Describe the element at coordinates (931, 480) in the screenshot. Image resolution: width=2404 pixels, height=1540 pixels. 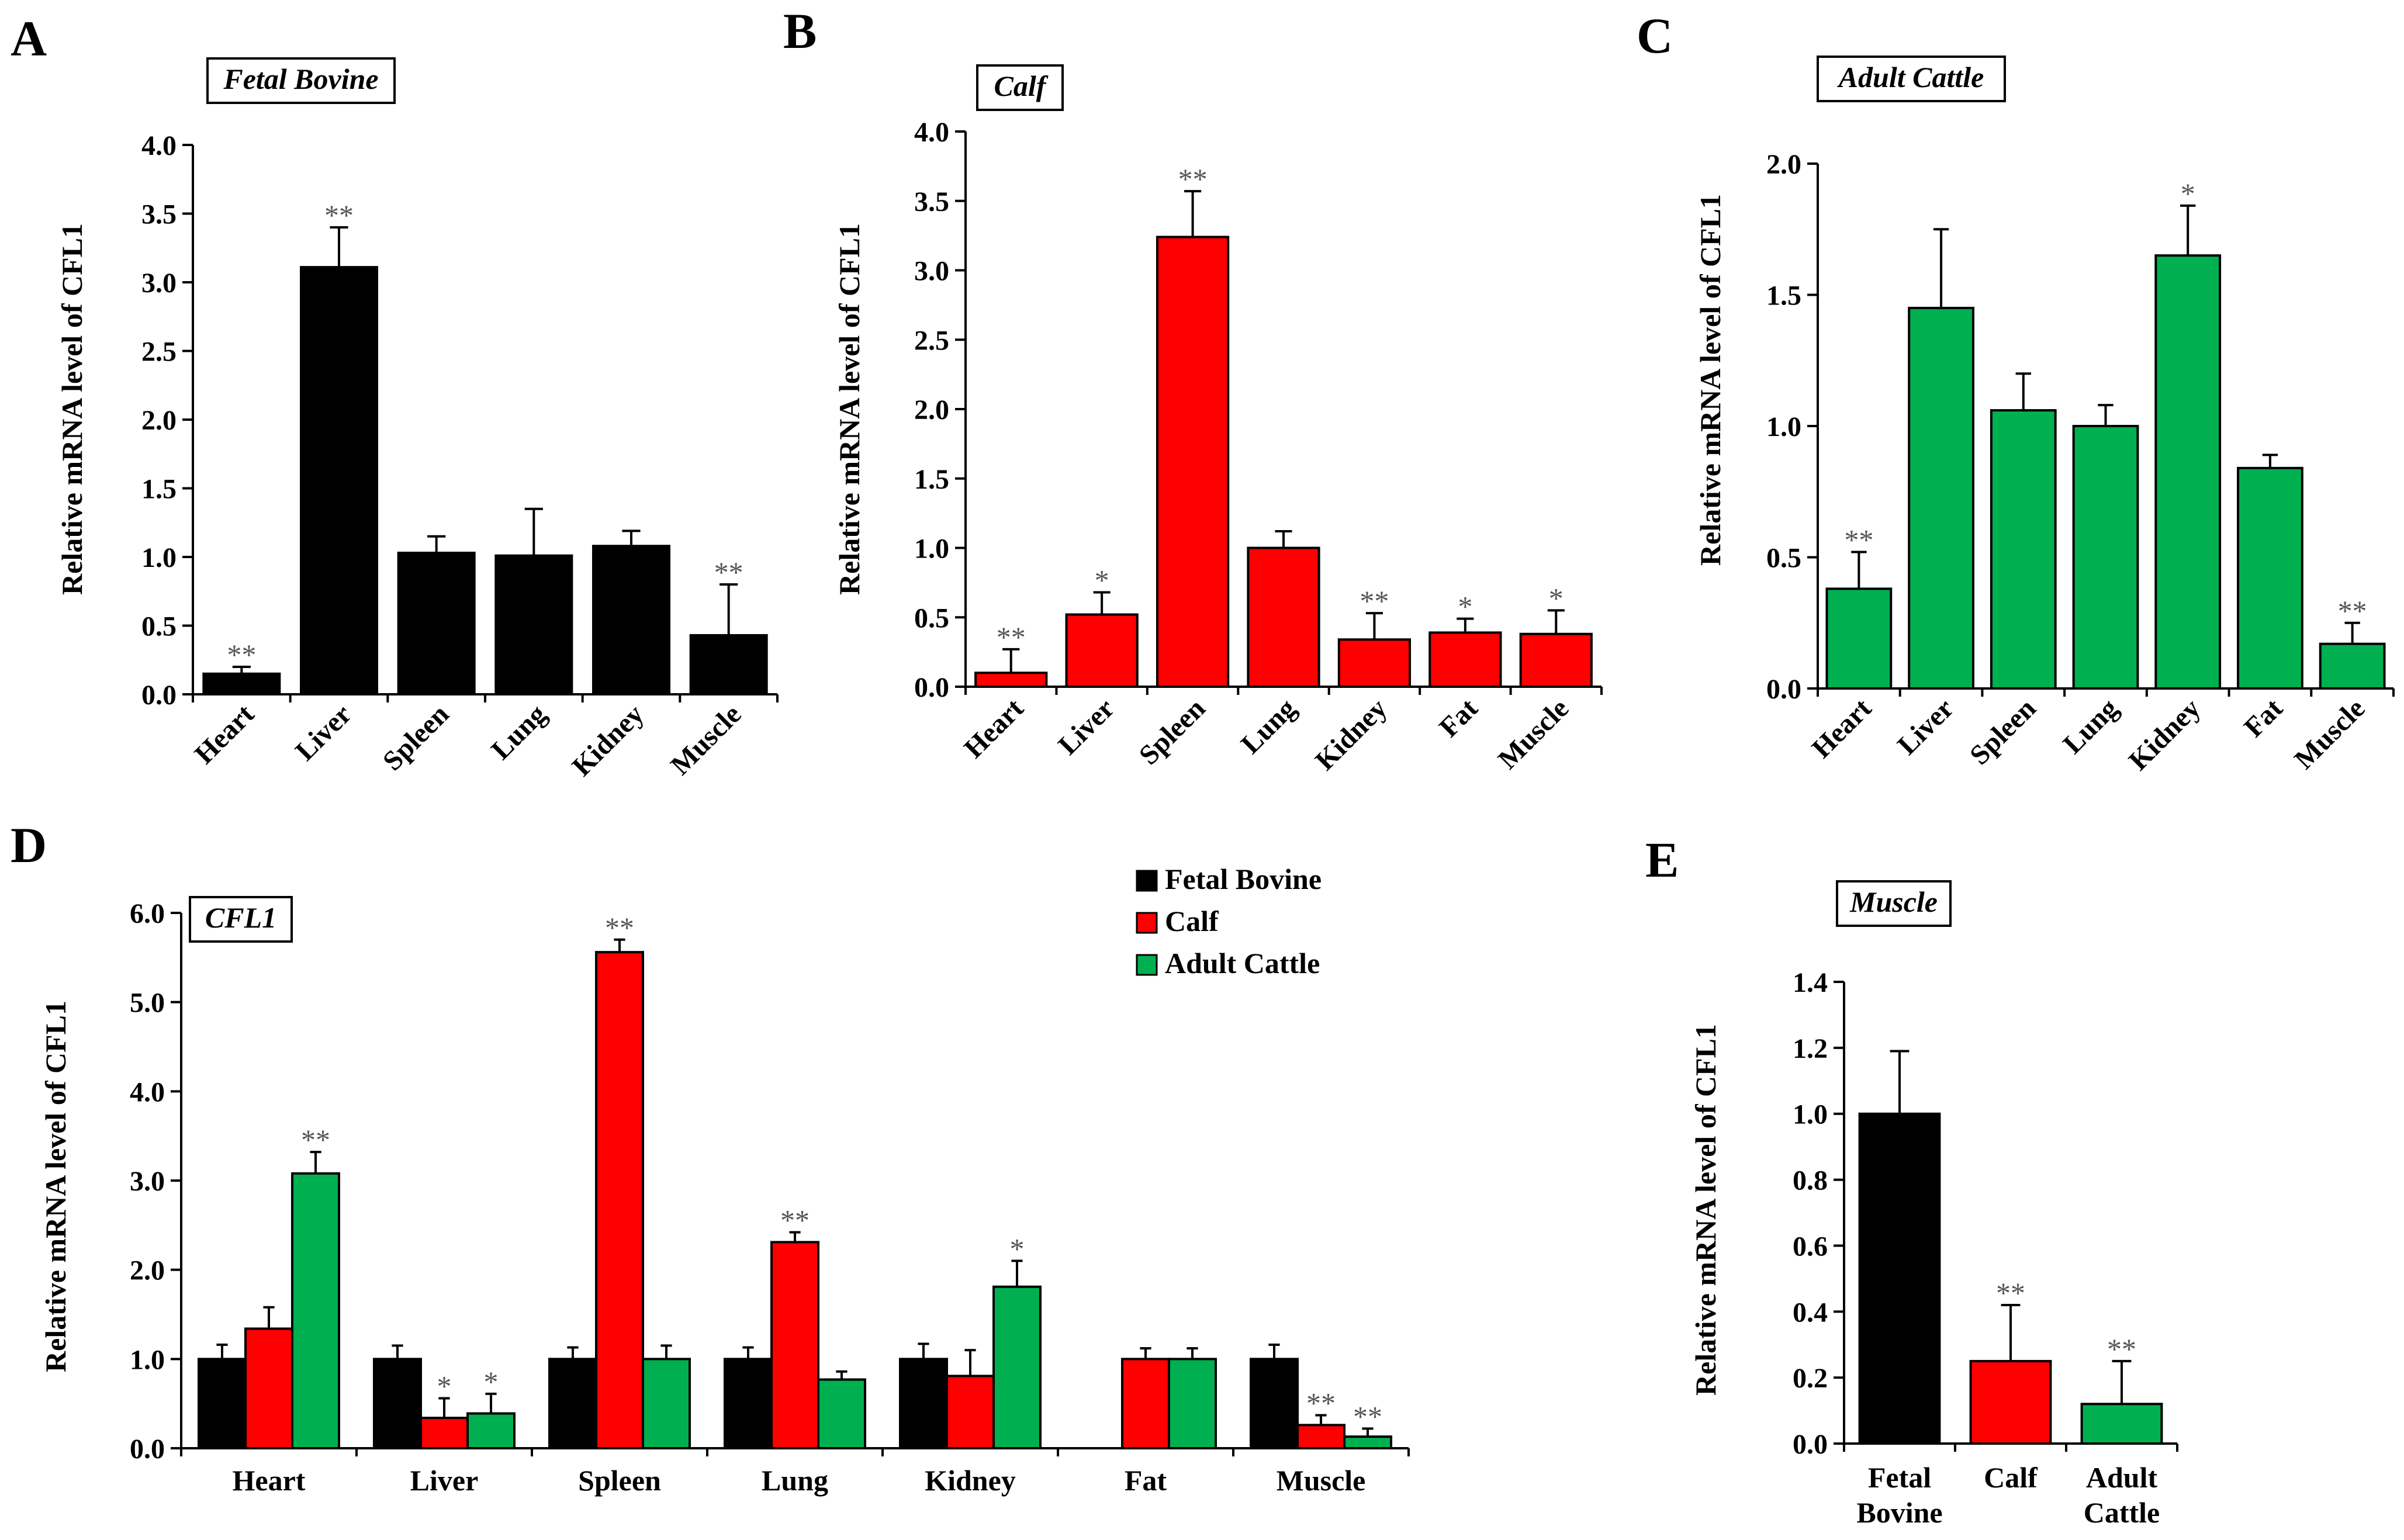
I see `y-tick-label: 1.5` at that location.